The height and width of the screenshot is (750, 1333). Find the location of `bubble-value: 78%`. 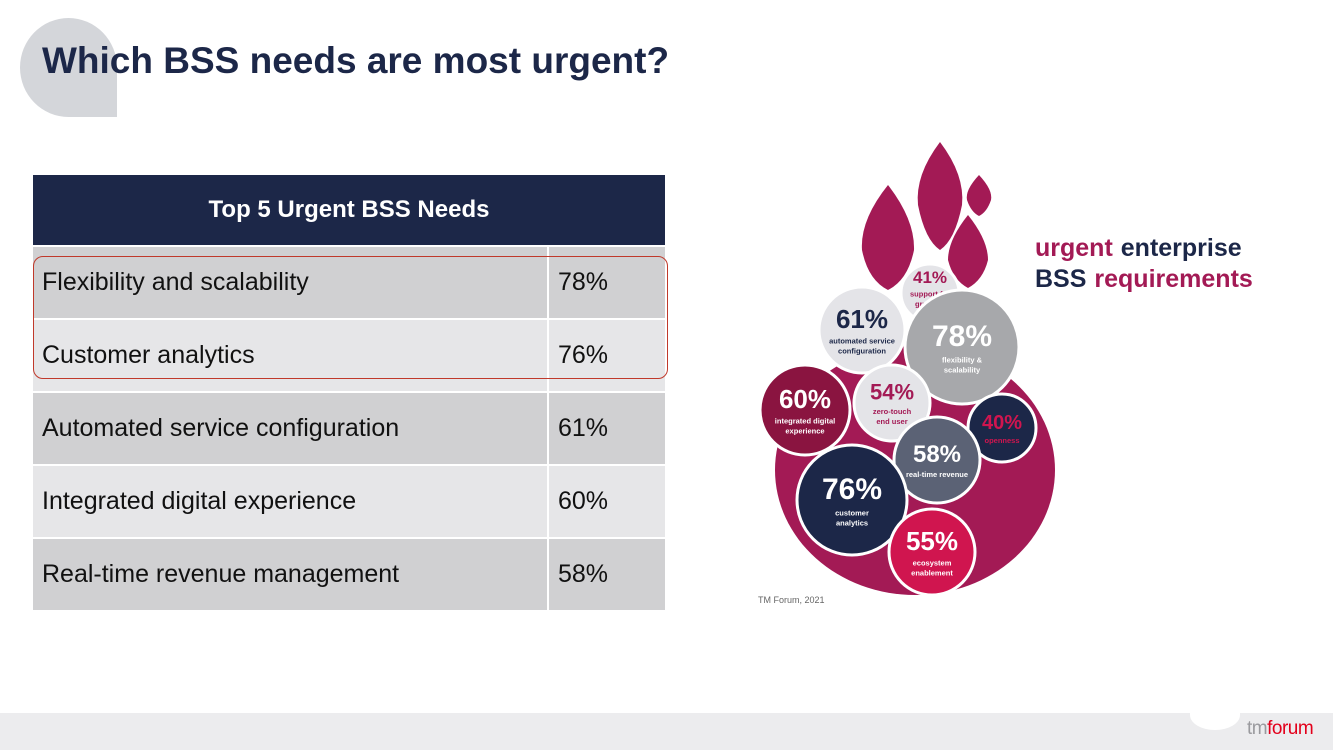

bubble-value: 78% is located at coordinates (962, 336).